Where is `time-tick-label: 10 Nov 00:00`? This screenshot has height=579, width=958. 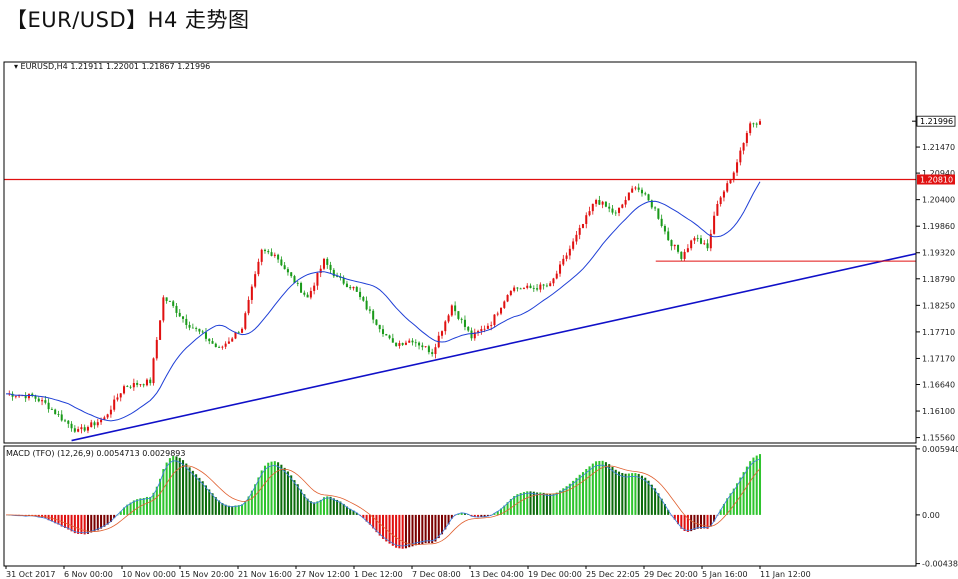 time-tick-label: 10 Nov 00:00 is located at coordinates (149, 574).